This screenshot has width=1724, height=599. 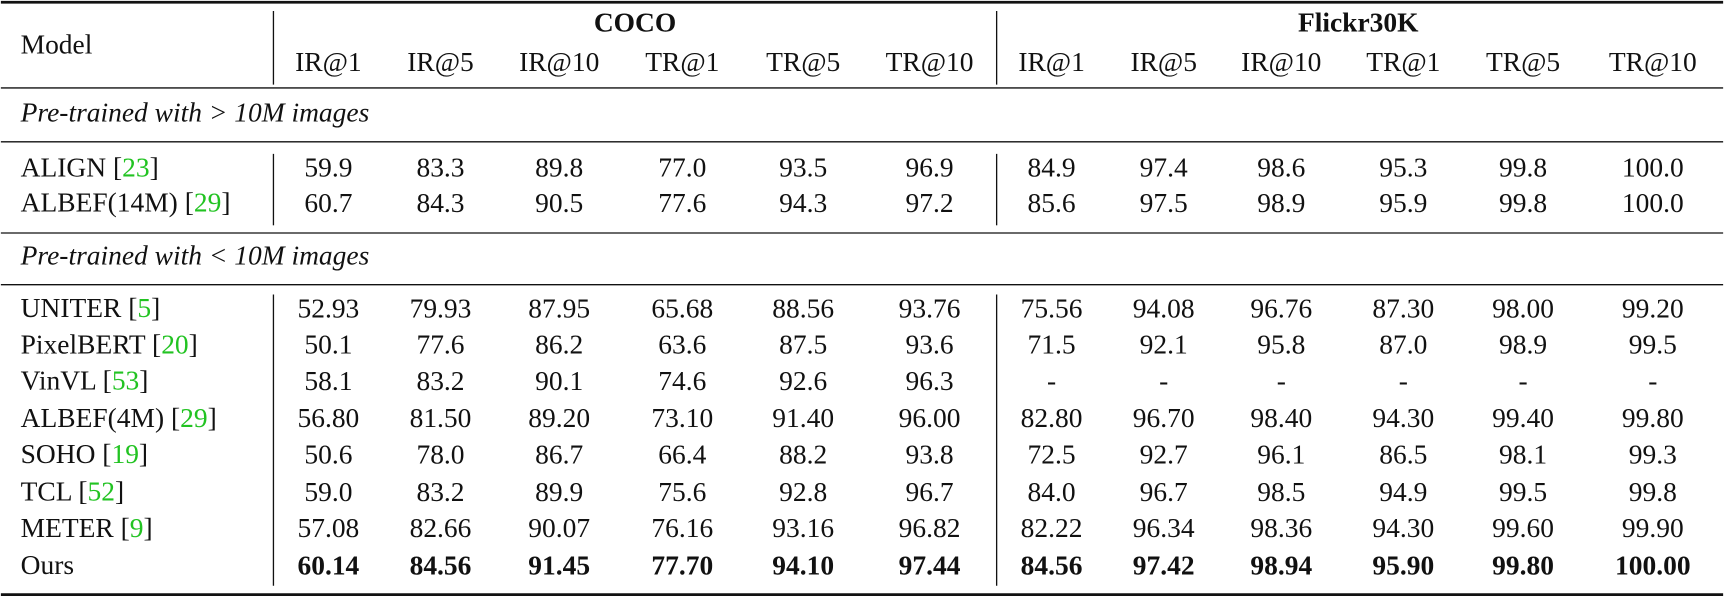 What do you see at coordinates (803, 308) in the screenshot?
I see `cell: 88.56` at bounding box center [803, 308].